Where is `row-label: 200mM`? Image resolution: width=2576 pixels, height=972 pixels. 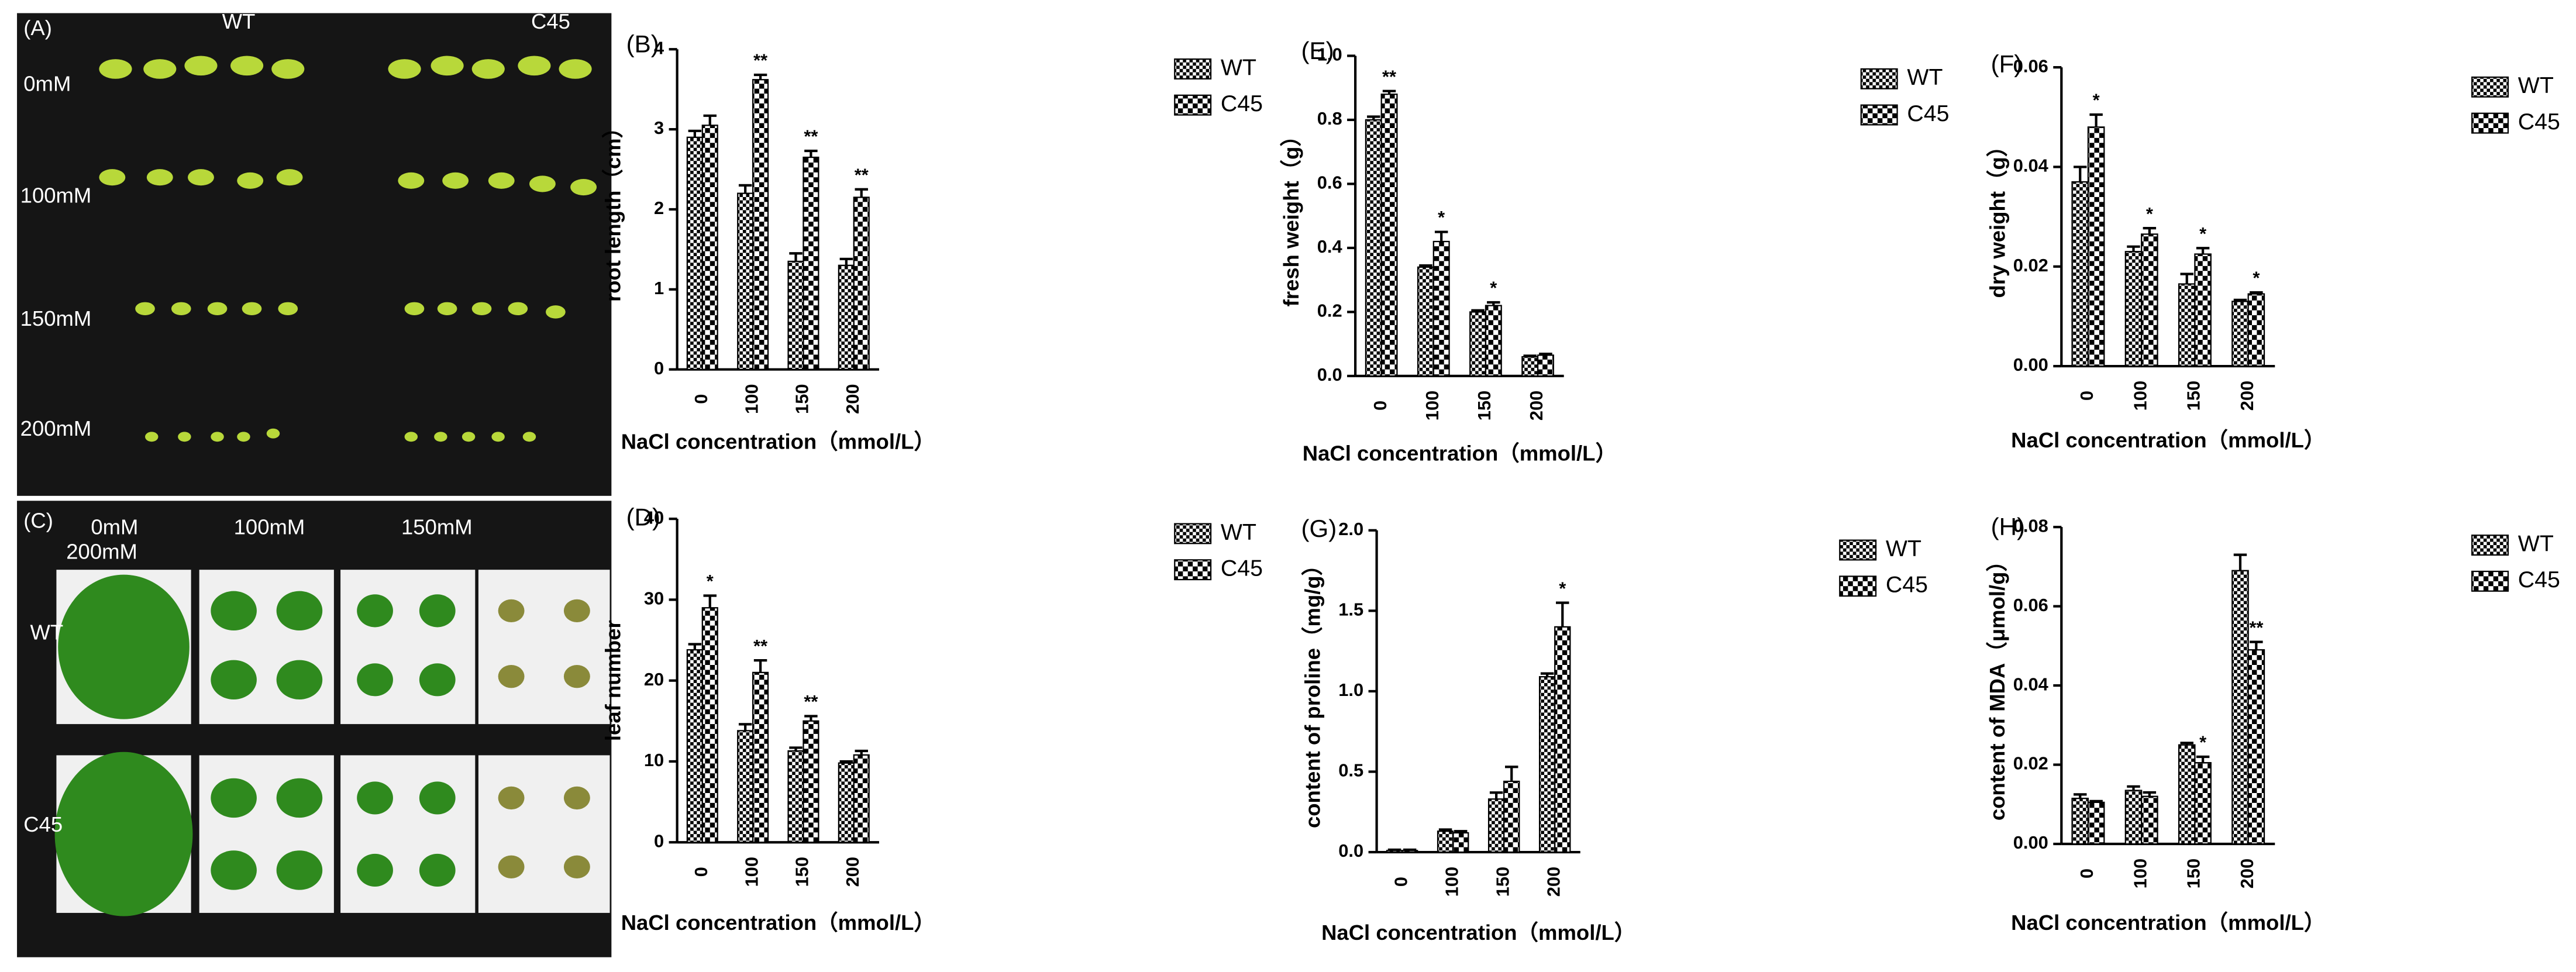
row-label: 200mM is located at coordinates (56, 428).